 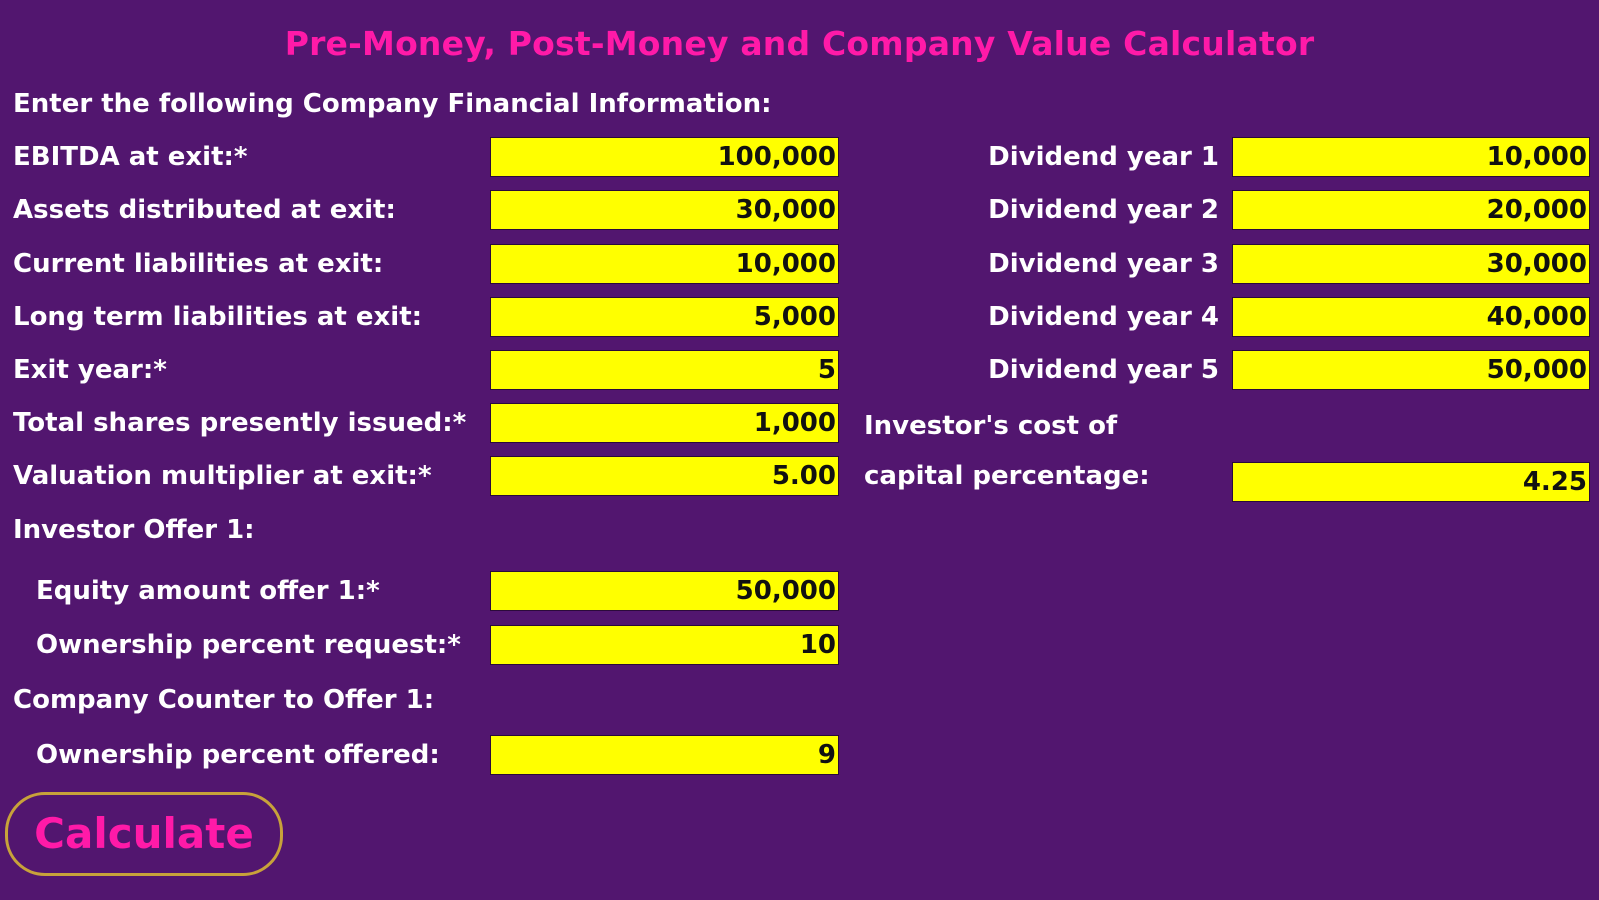 I want to click on valuation-multiplier-label: Valuation multiplier at exit:*, so click(x=222, y=476).